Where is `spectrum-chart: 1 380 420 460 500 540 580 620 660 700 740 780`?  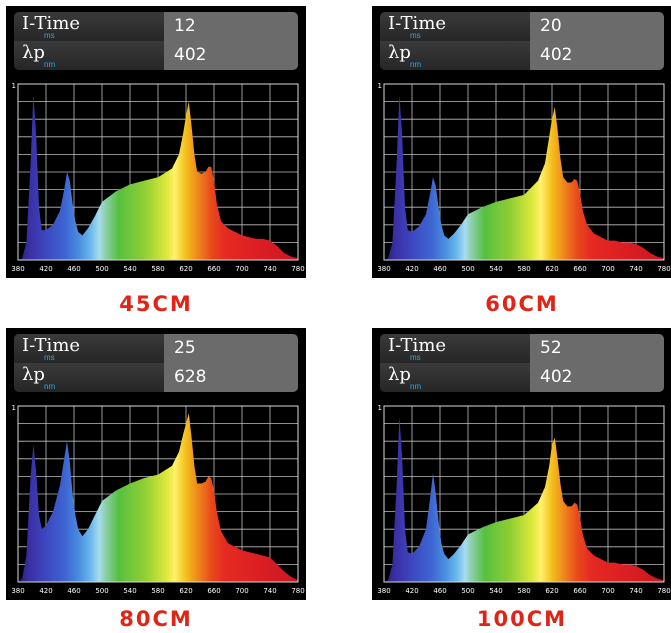
spectrum-chart: 1 380 420 460 500 540 580 620 660 700 740 780 is located at coordinates (523, 499).